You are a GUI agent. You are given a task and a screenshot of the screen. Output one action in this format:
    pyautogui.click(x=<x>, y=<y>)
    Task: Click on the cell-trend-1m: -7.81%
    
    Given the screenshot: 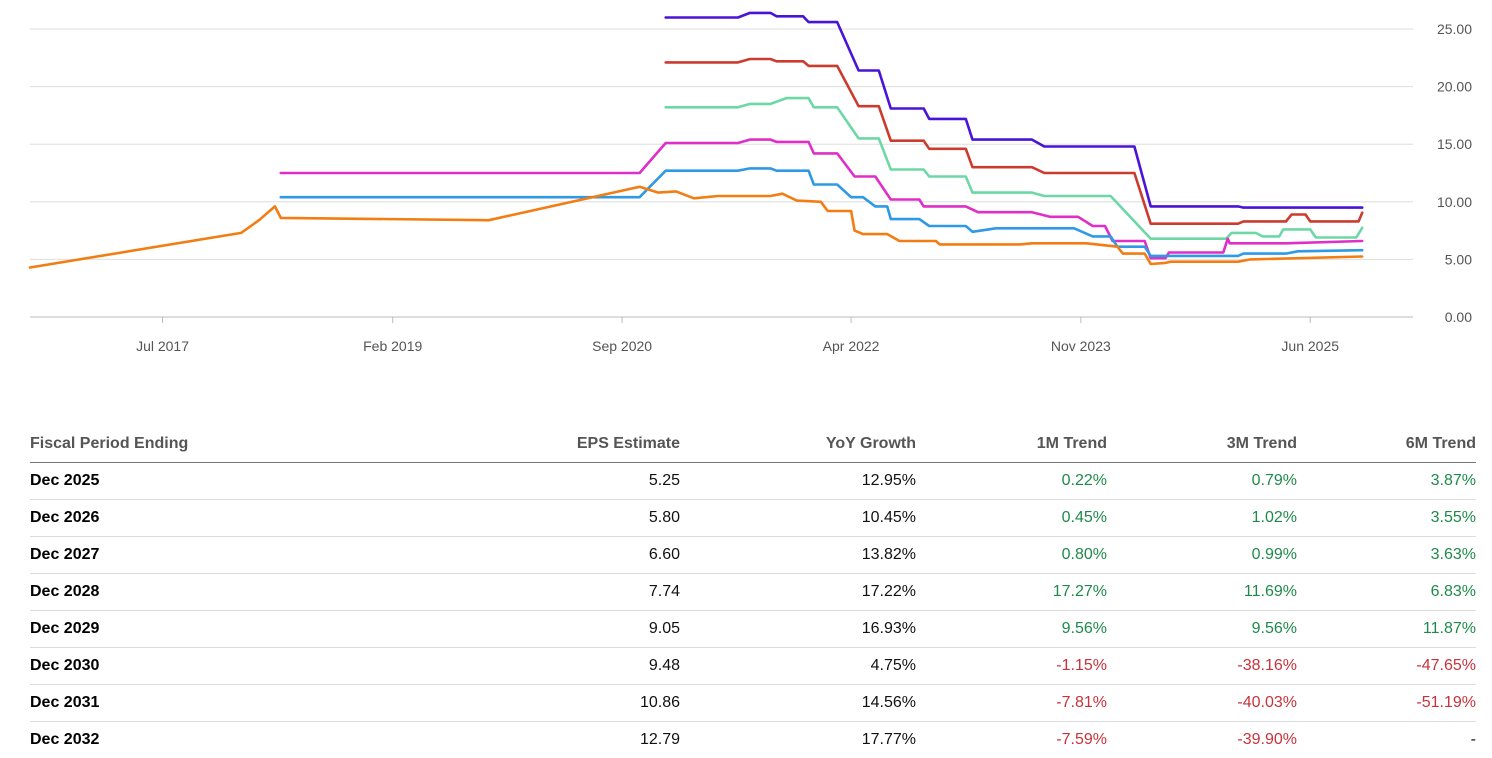 What is the action you would take?
    pyautogui.click(x=1011, y=703)
    